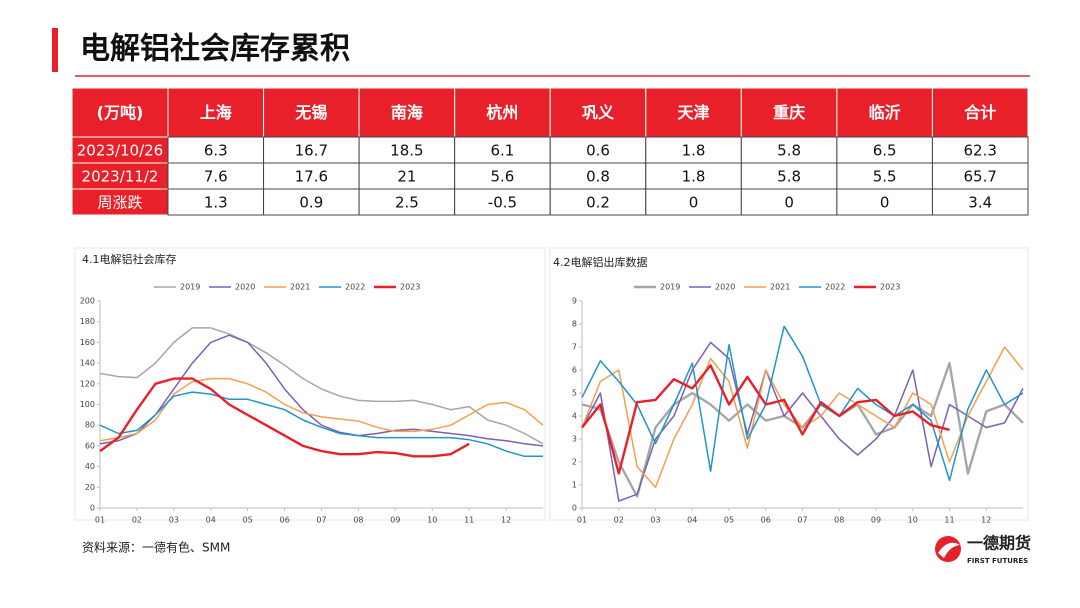 The height and width of the screenshot is (608, 1080). I want to click on cell-text: 16.7, so click(311, 151).